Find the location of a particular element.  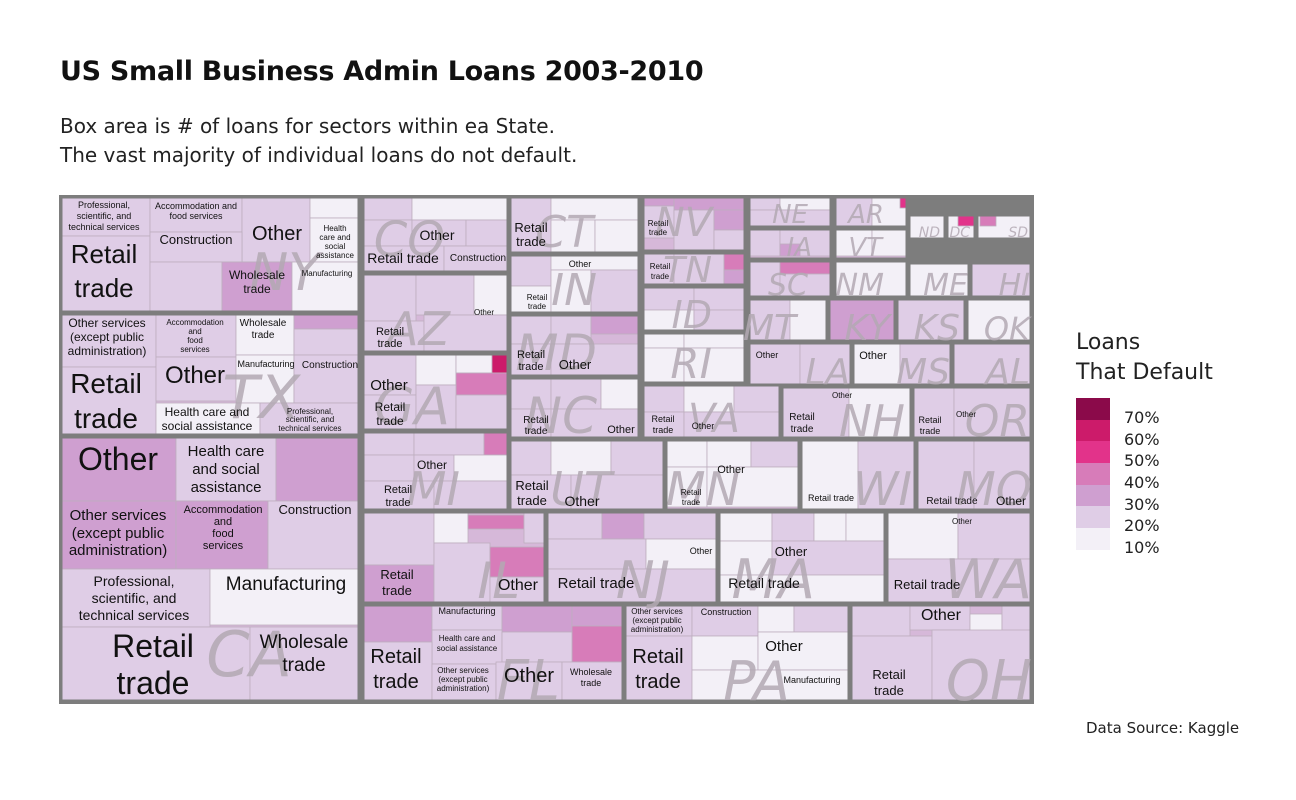

sector-cell-al is located at coordinates (992, 364).